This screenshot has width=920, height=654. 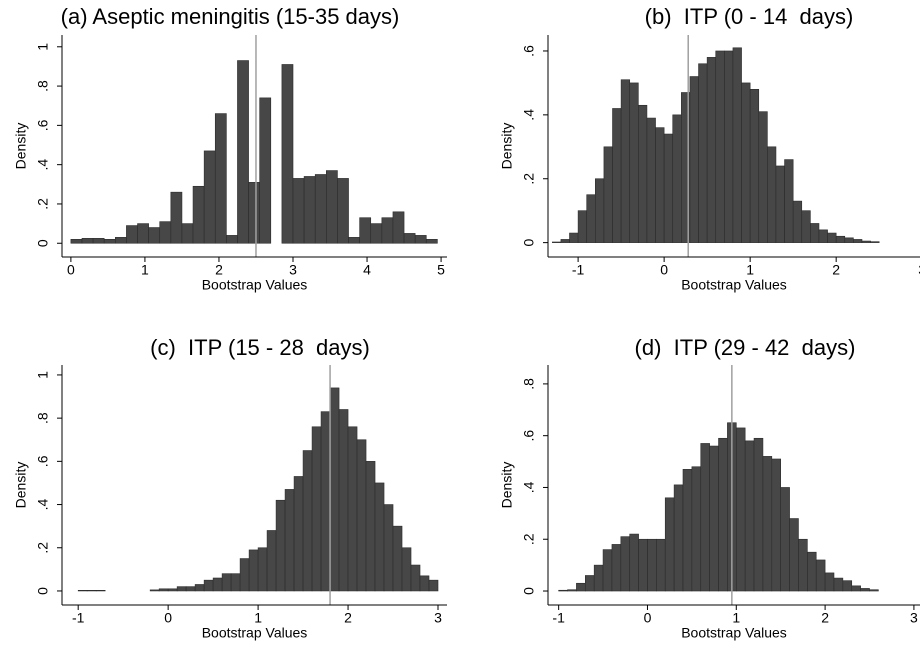 I want to click on x-tick-label: 5, so click(x=441, y=270).